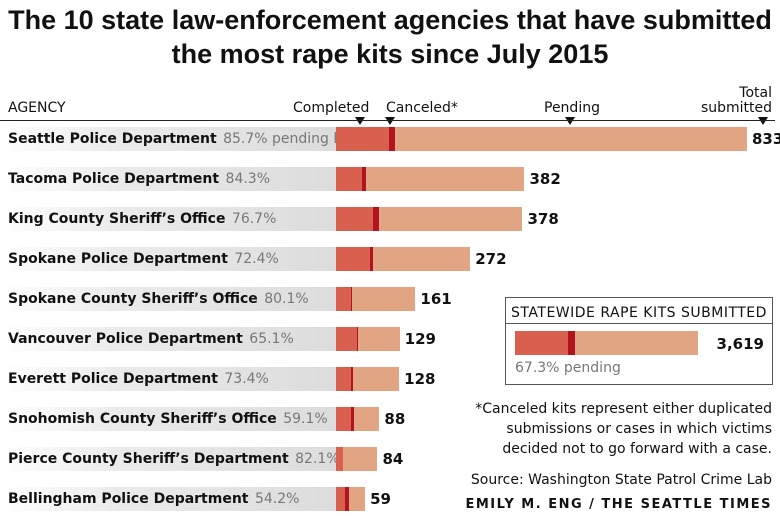  Describe the element at coordinates (395, 419) in the screenshot. I see `total-value-label: 88` at that location.